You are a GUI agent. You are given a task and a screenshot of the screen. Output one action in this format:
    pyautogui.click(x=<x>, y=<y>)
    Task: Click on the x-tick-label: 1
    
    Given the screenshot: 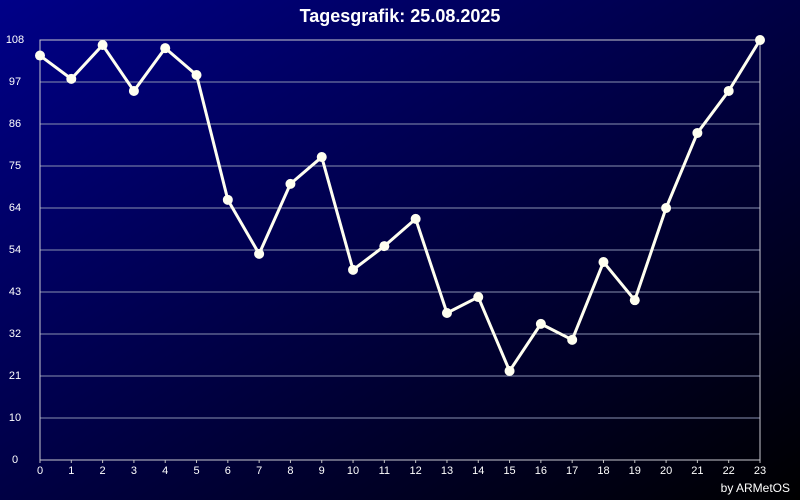 What is the action you would take?
    pyautogui.click(x=71, y=471)
    